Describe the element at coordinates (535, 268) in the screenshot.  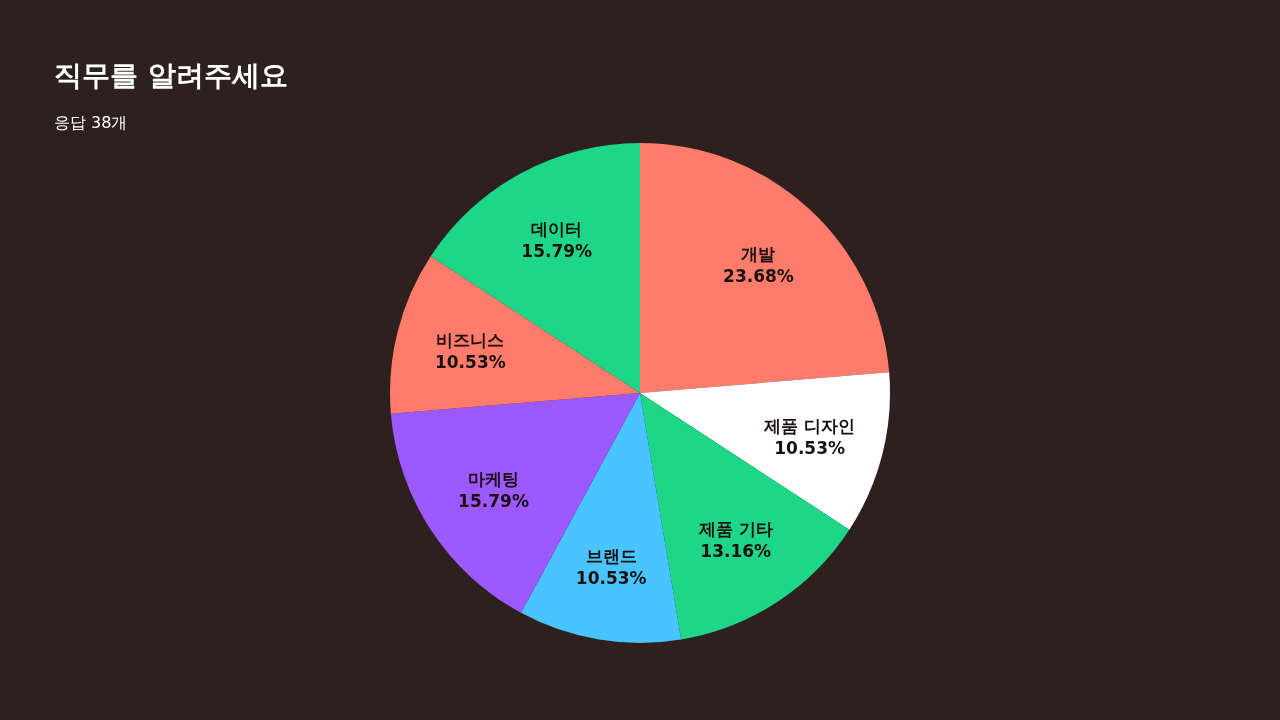
I see `pie-slice` at that location.